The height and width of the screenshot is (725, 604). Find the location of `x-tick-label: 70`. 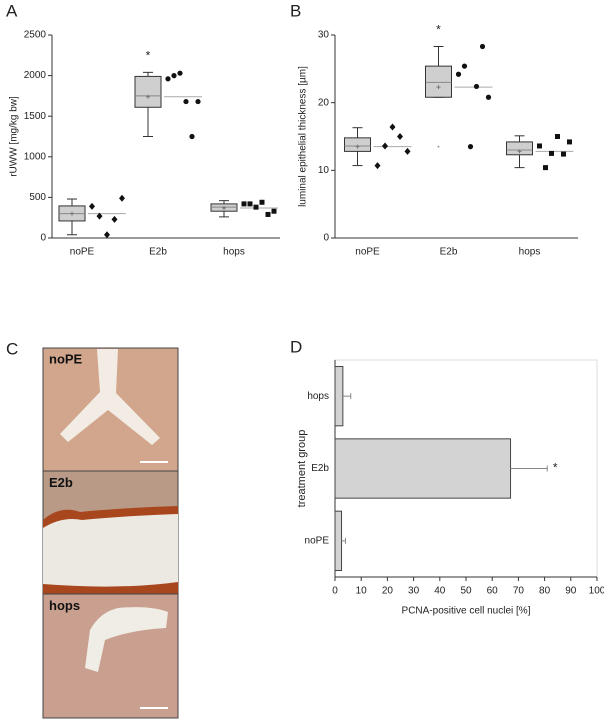

x-tick-label: 70 is located at coordinates (519, 591).